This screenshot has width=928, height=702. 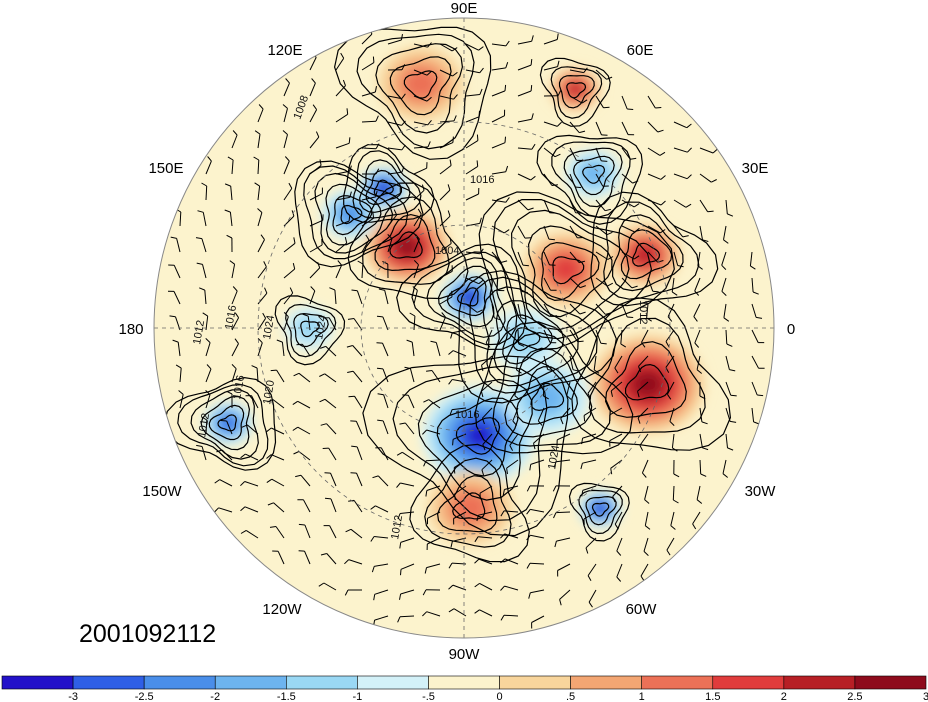 What do you see at coordinates (642, 609) in the screenshot?
I see `lon-label-60w: 60W` at bounding box center [642, 609].